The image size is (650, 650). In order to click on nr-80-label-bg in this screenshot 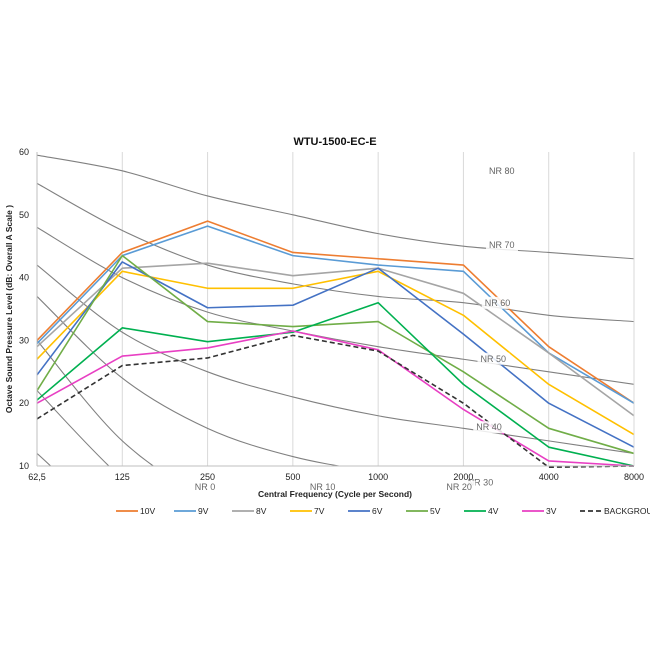, I will do `click(502, 171)`.